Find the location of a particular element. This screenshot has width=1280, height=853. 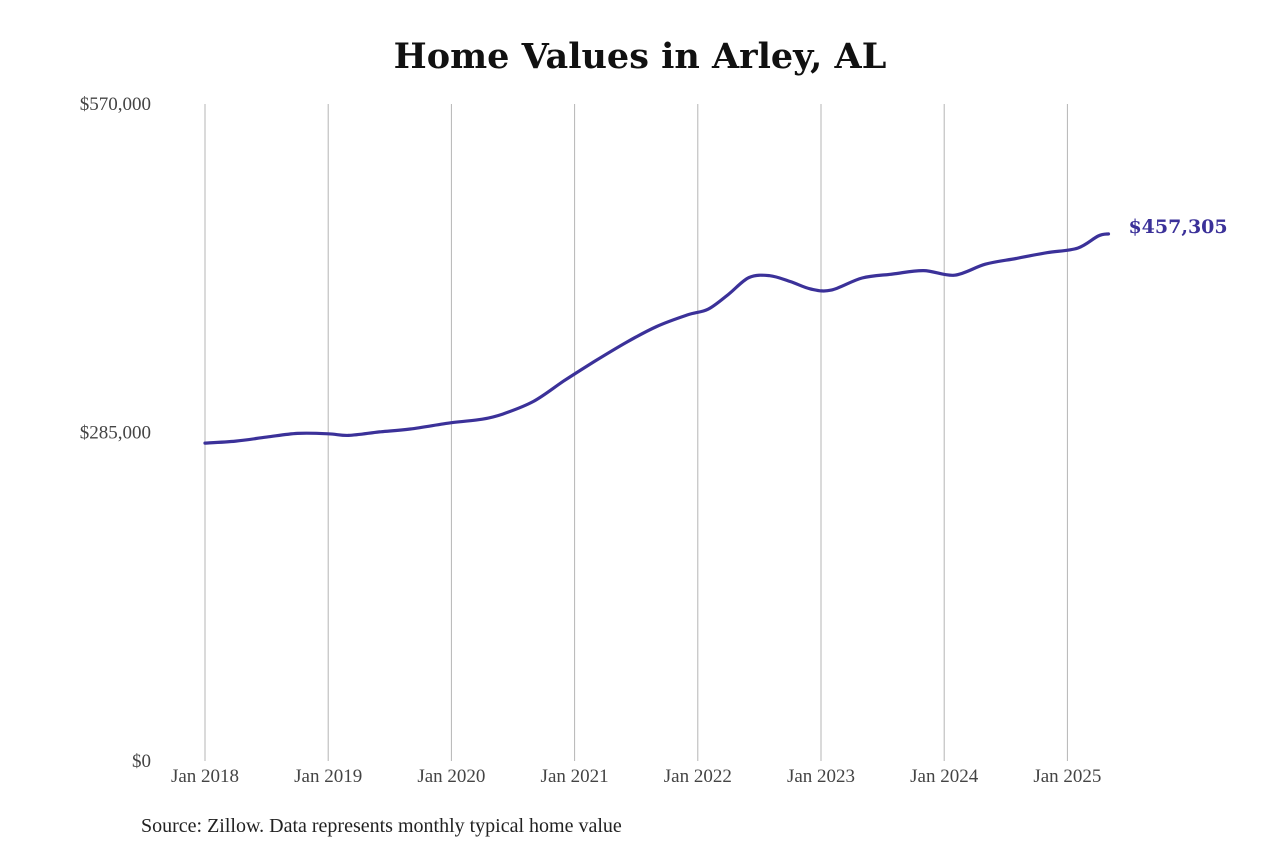

y-axis-tick-labels: $0 $285,000 $570,000 is located at coordinates (115, 433).